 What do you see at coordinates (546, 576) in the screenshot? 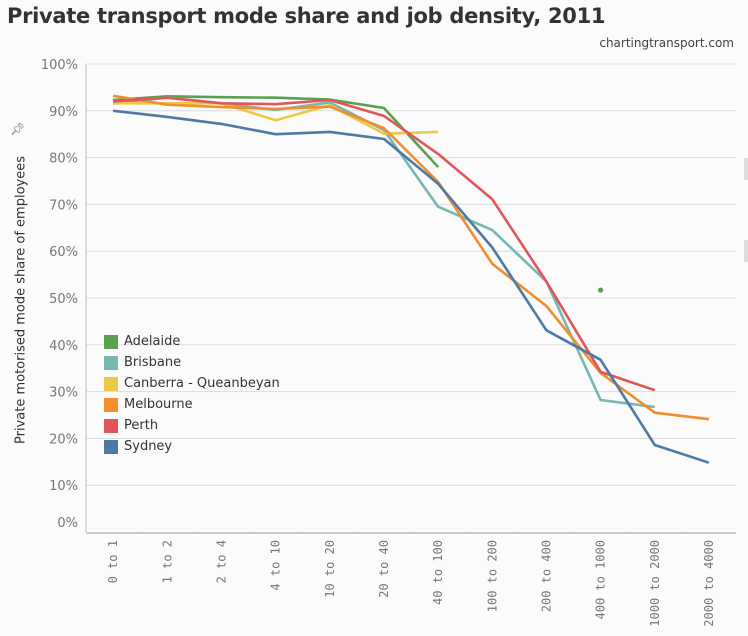
I see `x-tick-label: 200 to 400` at bounding box center [546, 576].